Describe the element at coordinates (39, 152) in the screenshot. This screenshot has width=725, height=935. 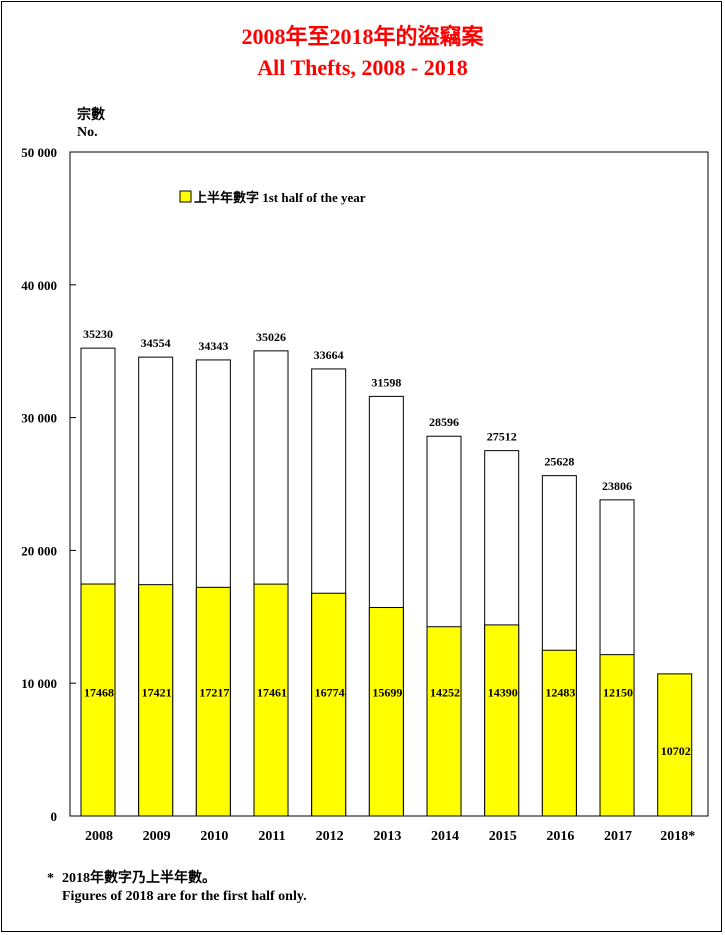
I see `y-tick-label-50000: 50 000` at that location.